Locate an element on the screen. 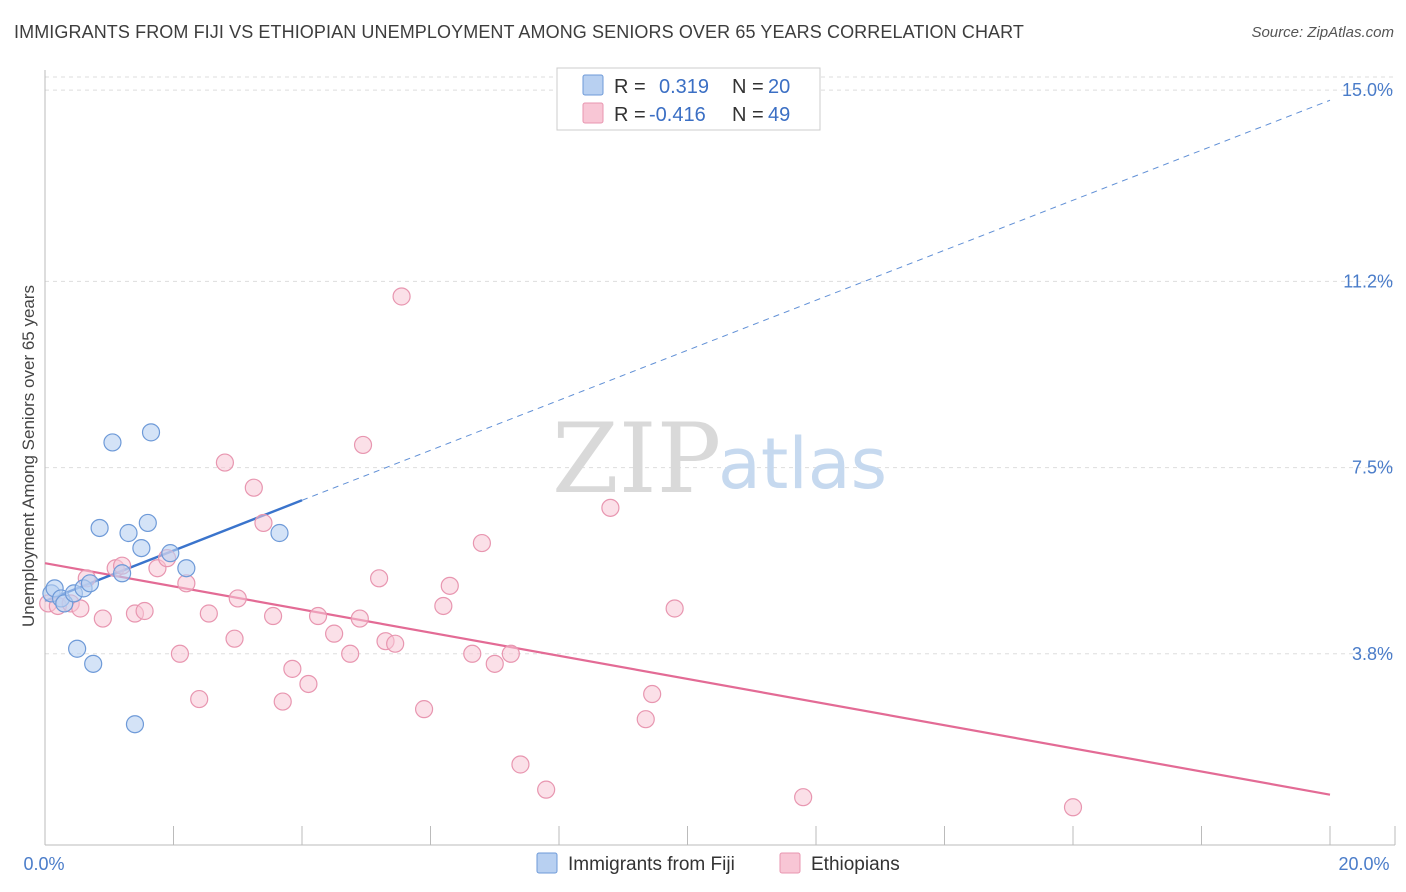  legend-n-label-ethiopians: N = is located at coordinates (748, 115).